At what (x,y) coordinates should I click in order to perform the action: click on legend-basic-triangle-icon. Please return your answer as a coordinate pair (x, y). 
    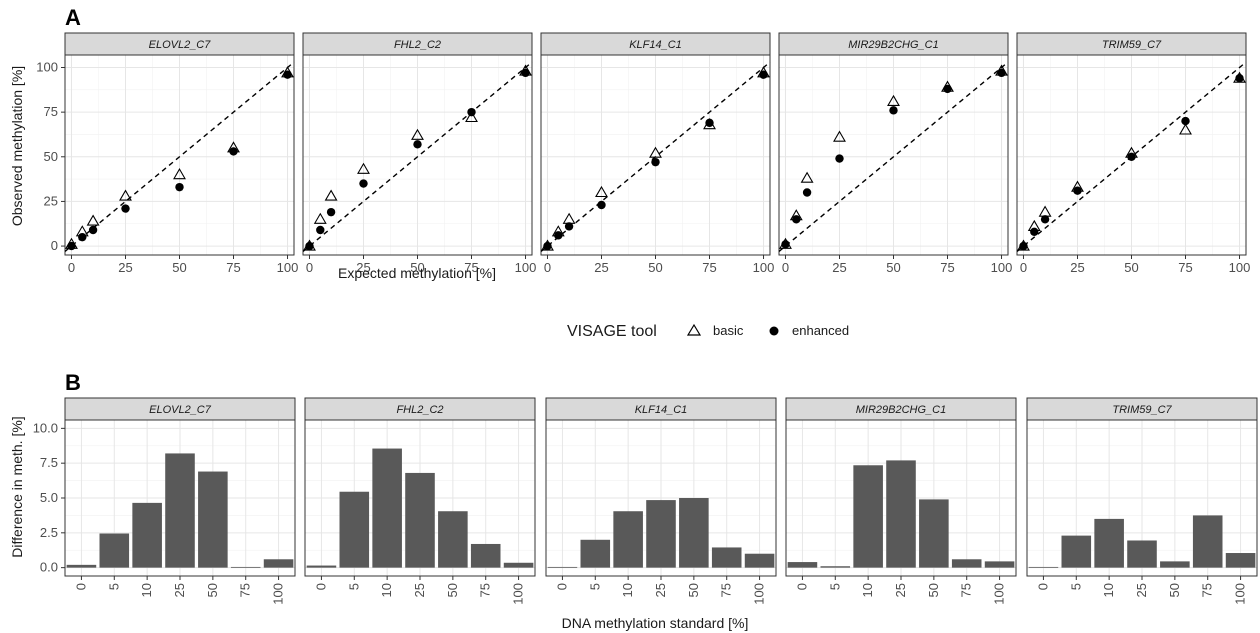
    Looking at the image, I should click on (694, 329).